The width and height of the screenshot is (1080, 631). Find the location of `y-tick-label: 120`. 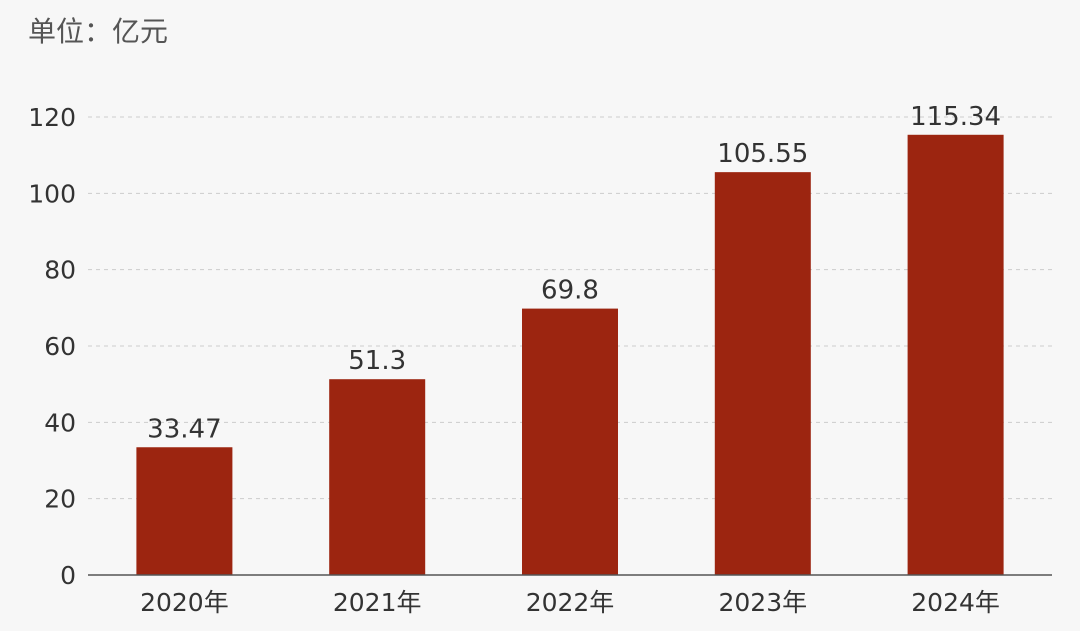

y-tick-label: 120 is located at coordinates (52, 117).